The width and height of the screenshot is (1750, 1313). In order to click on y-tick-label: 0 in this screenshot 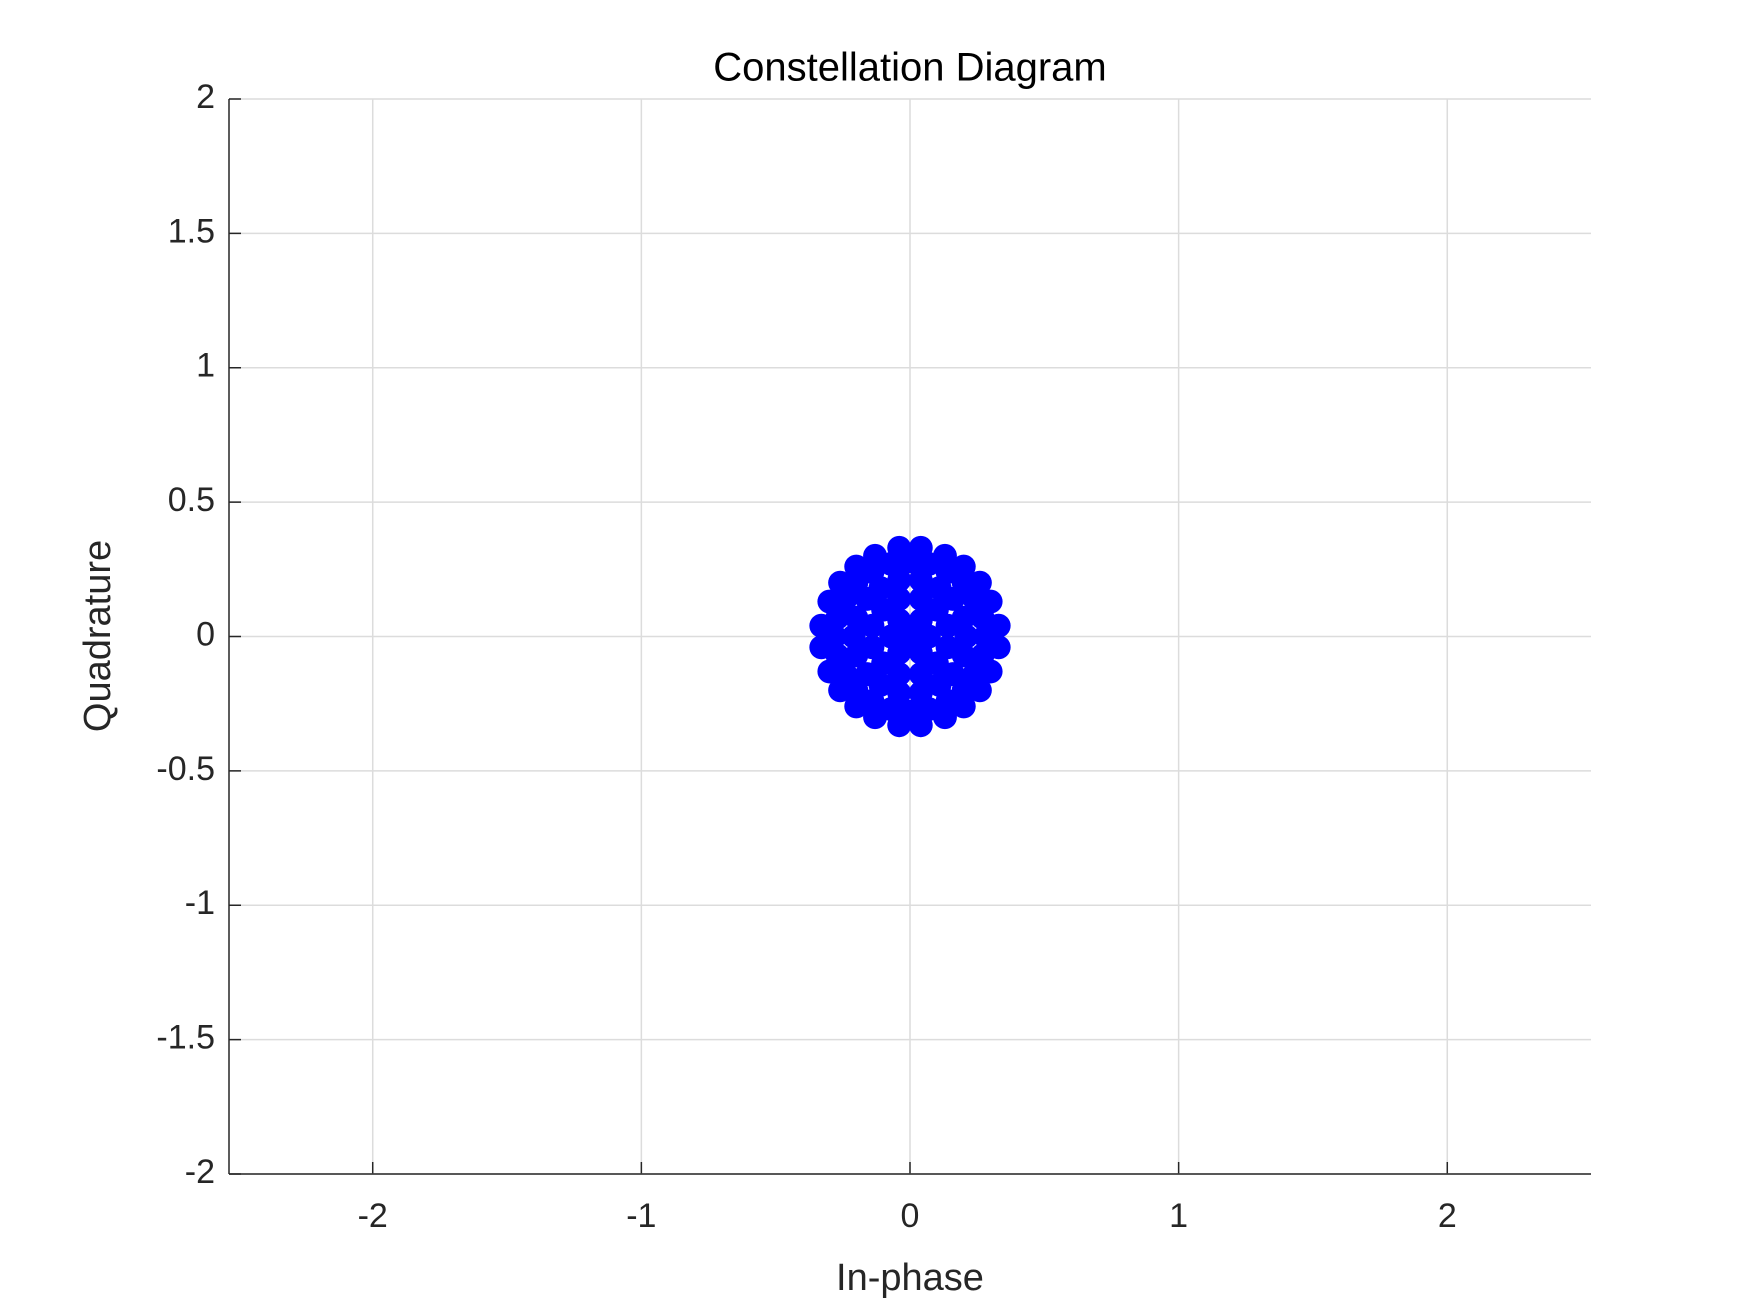, I will do `click(205, 634)`.